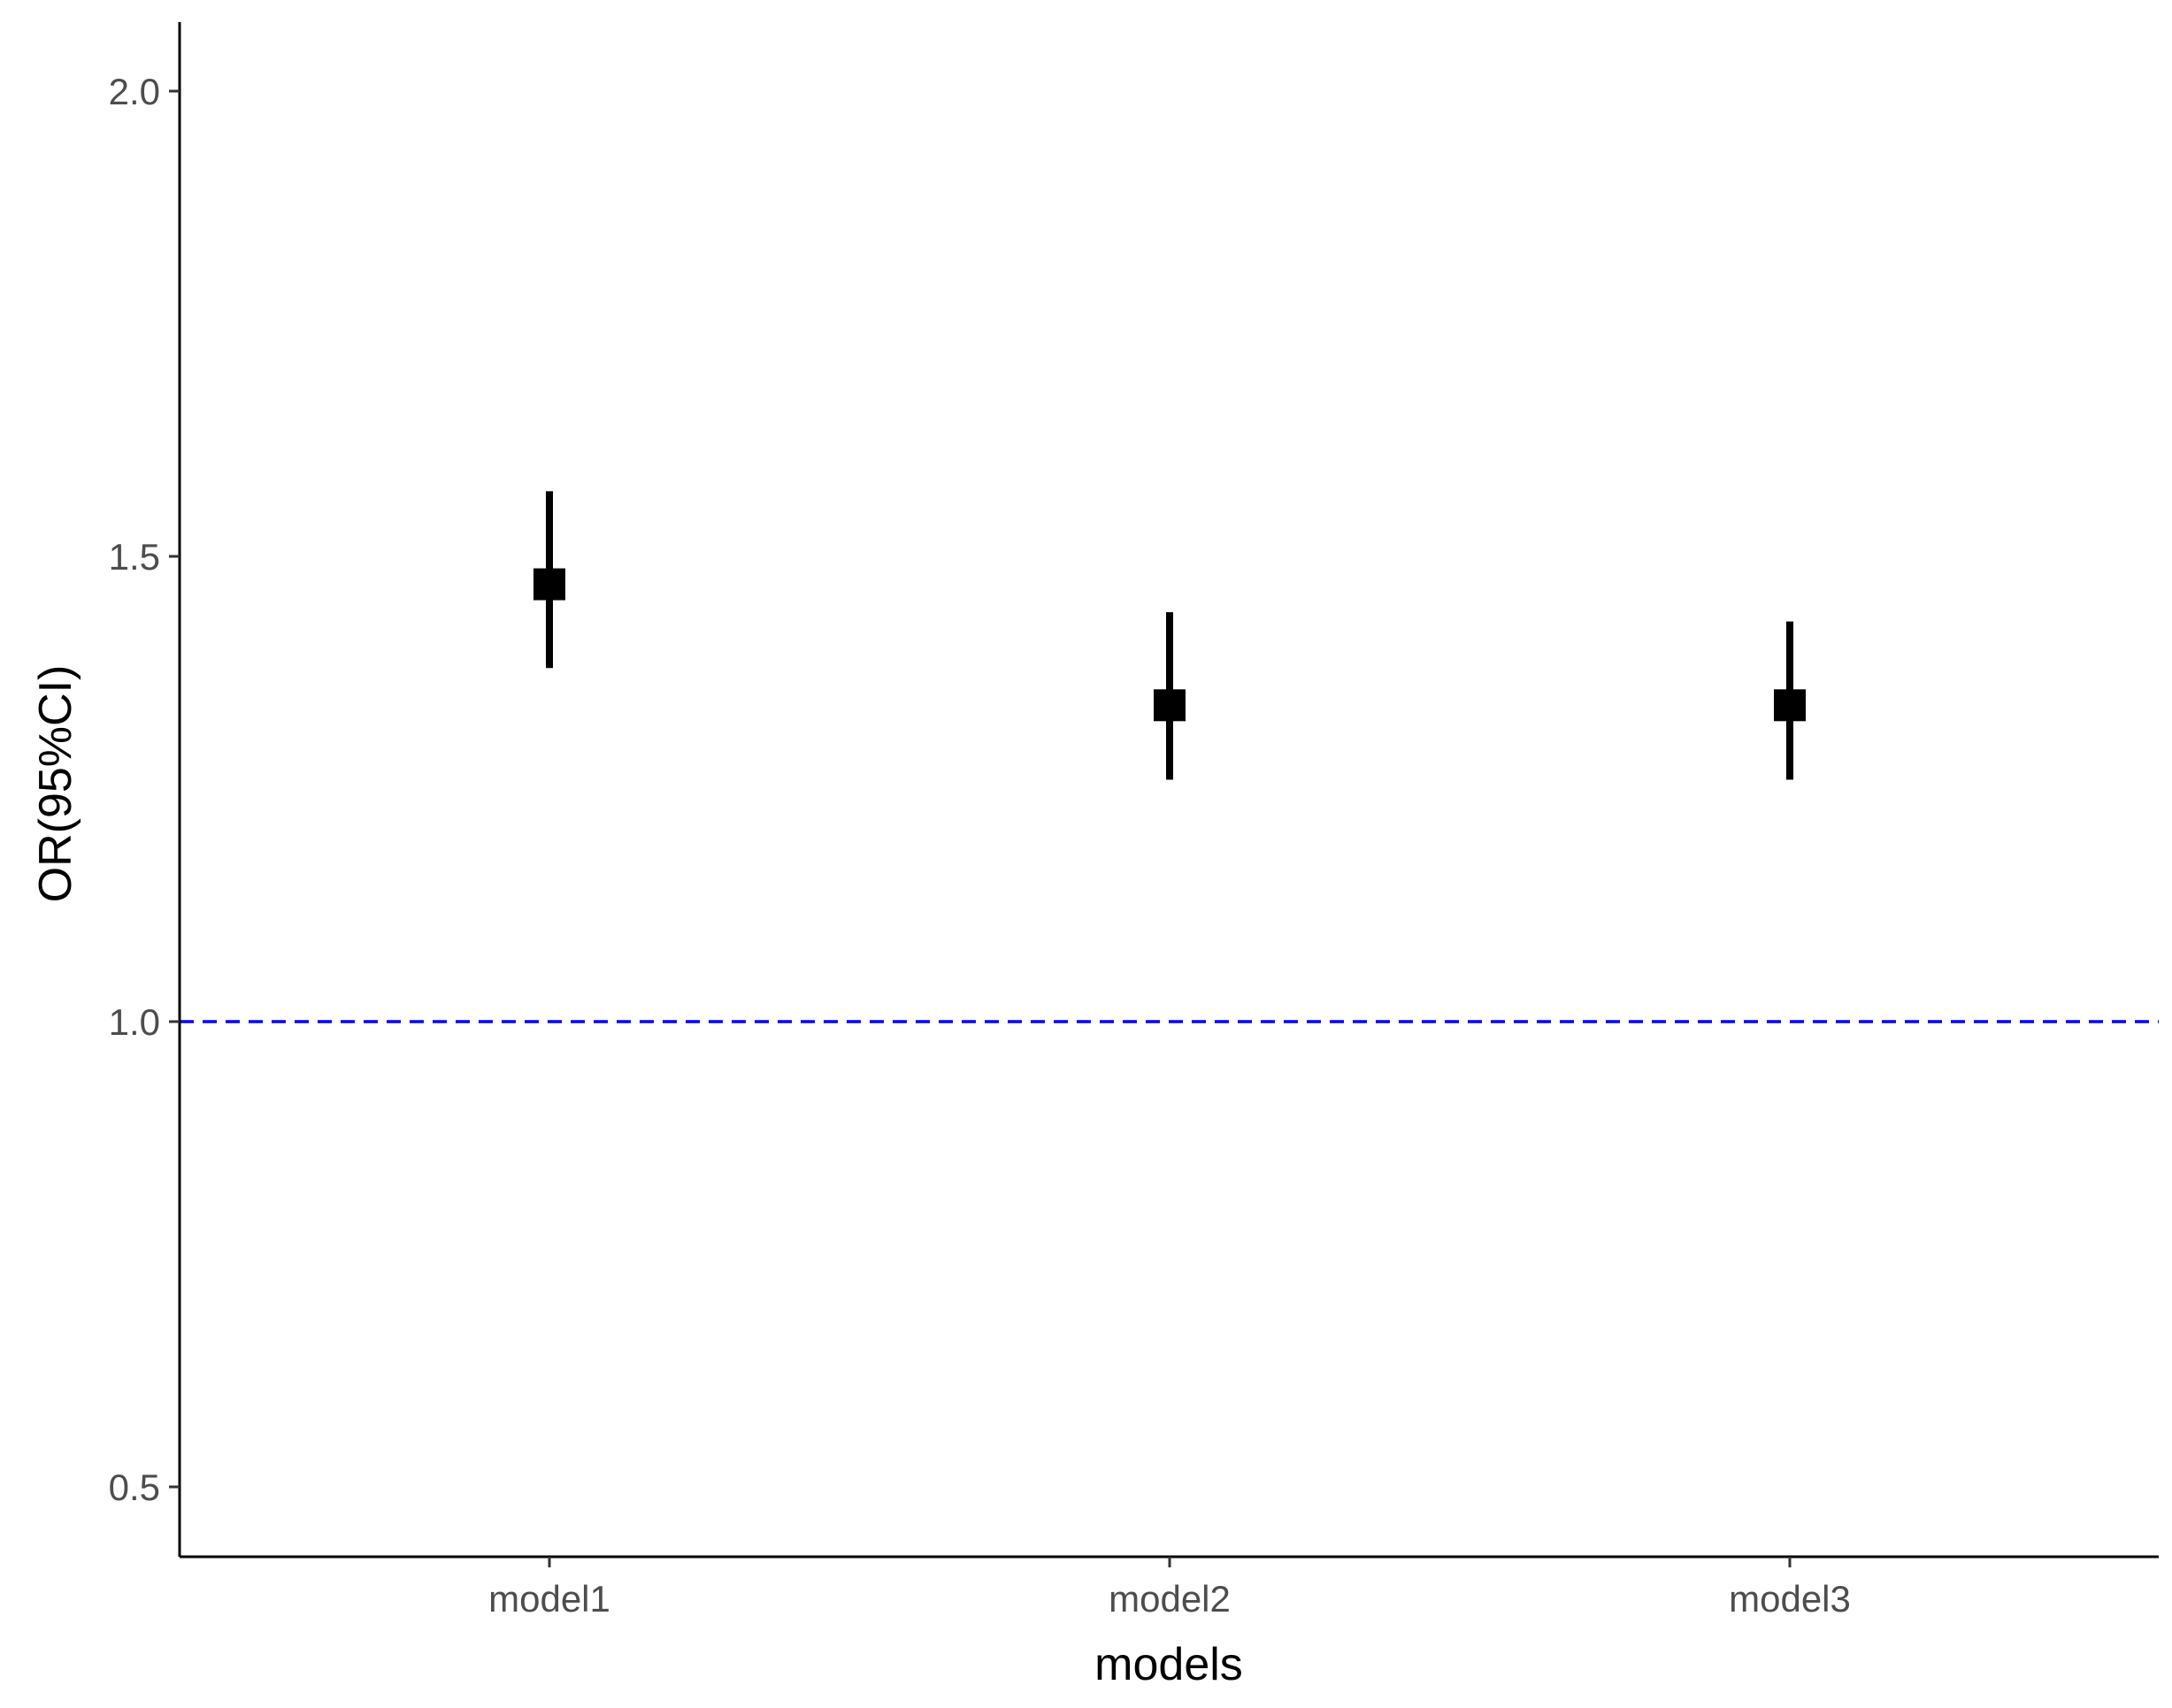  Describe the element at coordinates (1790, 1599) in the screenshot. I see `x-tick-label: model3` at that location.